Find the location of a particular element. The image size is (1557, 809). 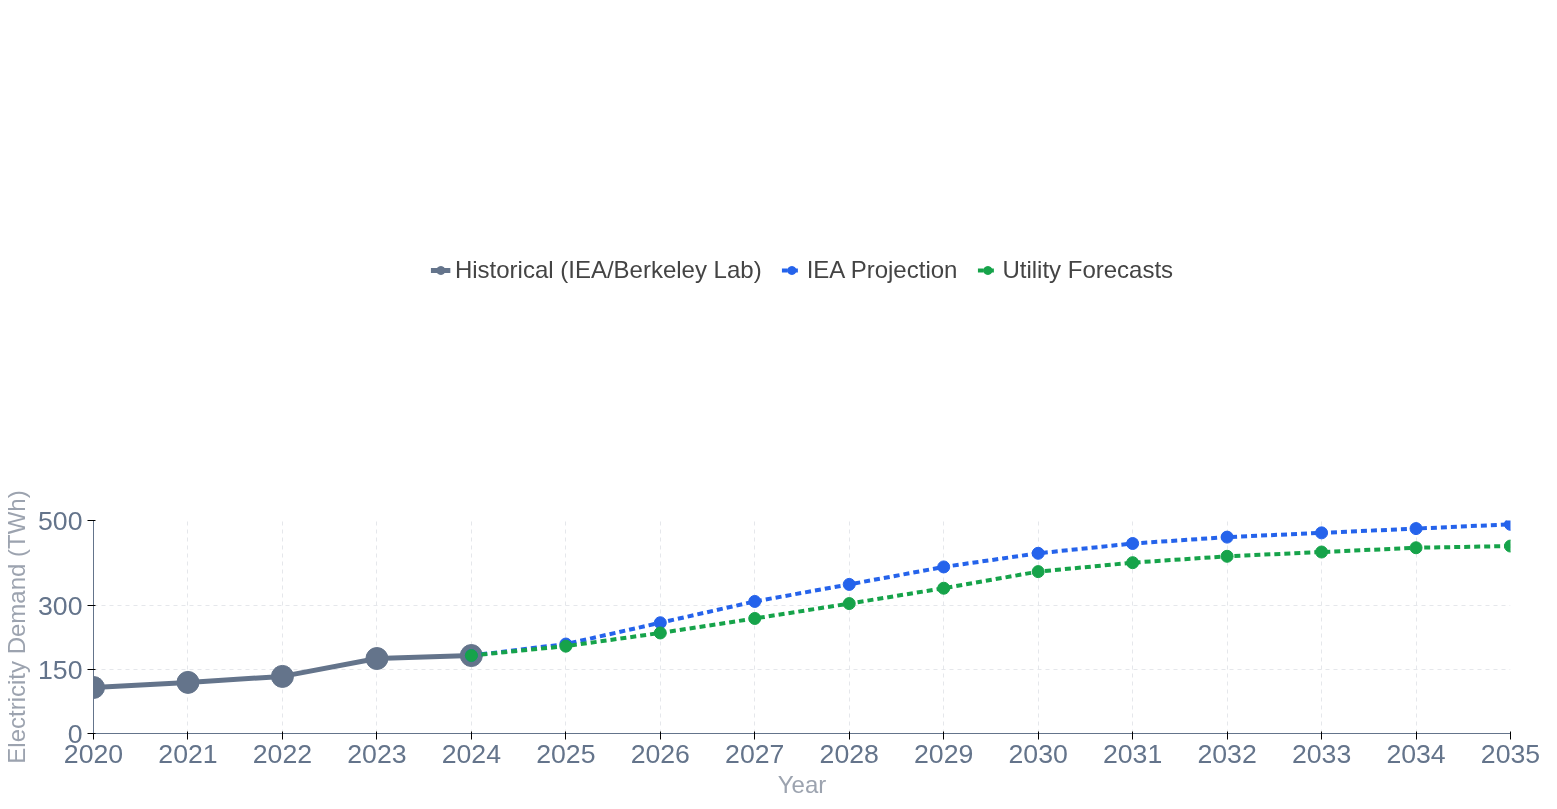

x-tick-label: 2033 is located at coordinates (1321, 753).